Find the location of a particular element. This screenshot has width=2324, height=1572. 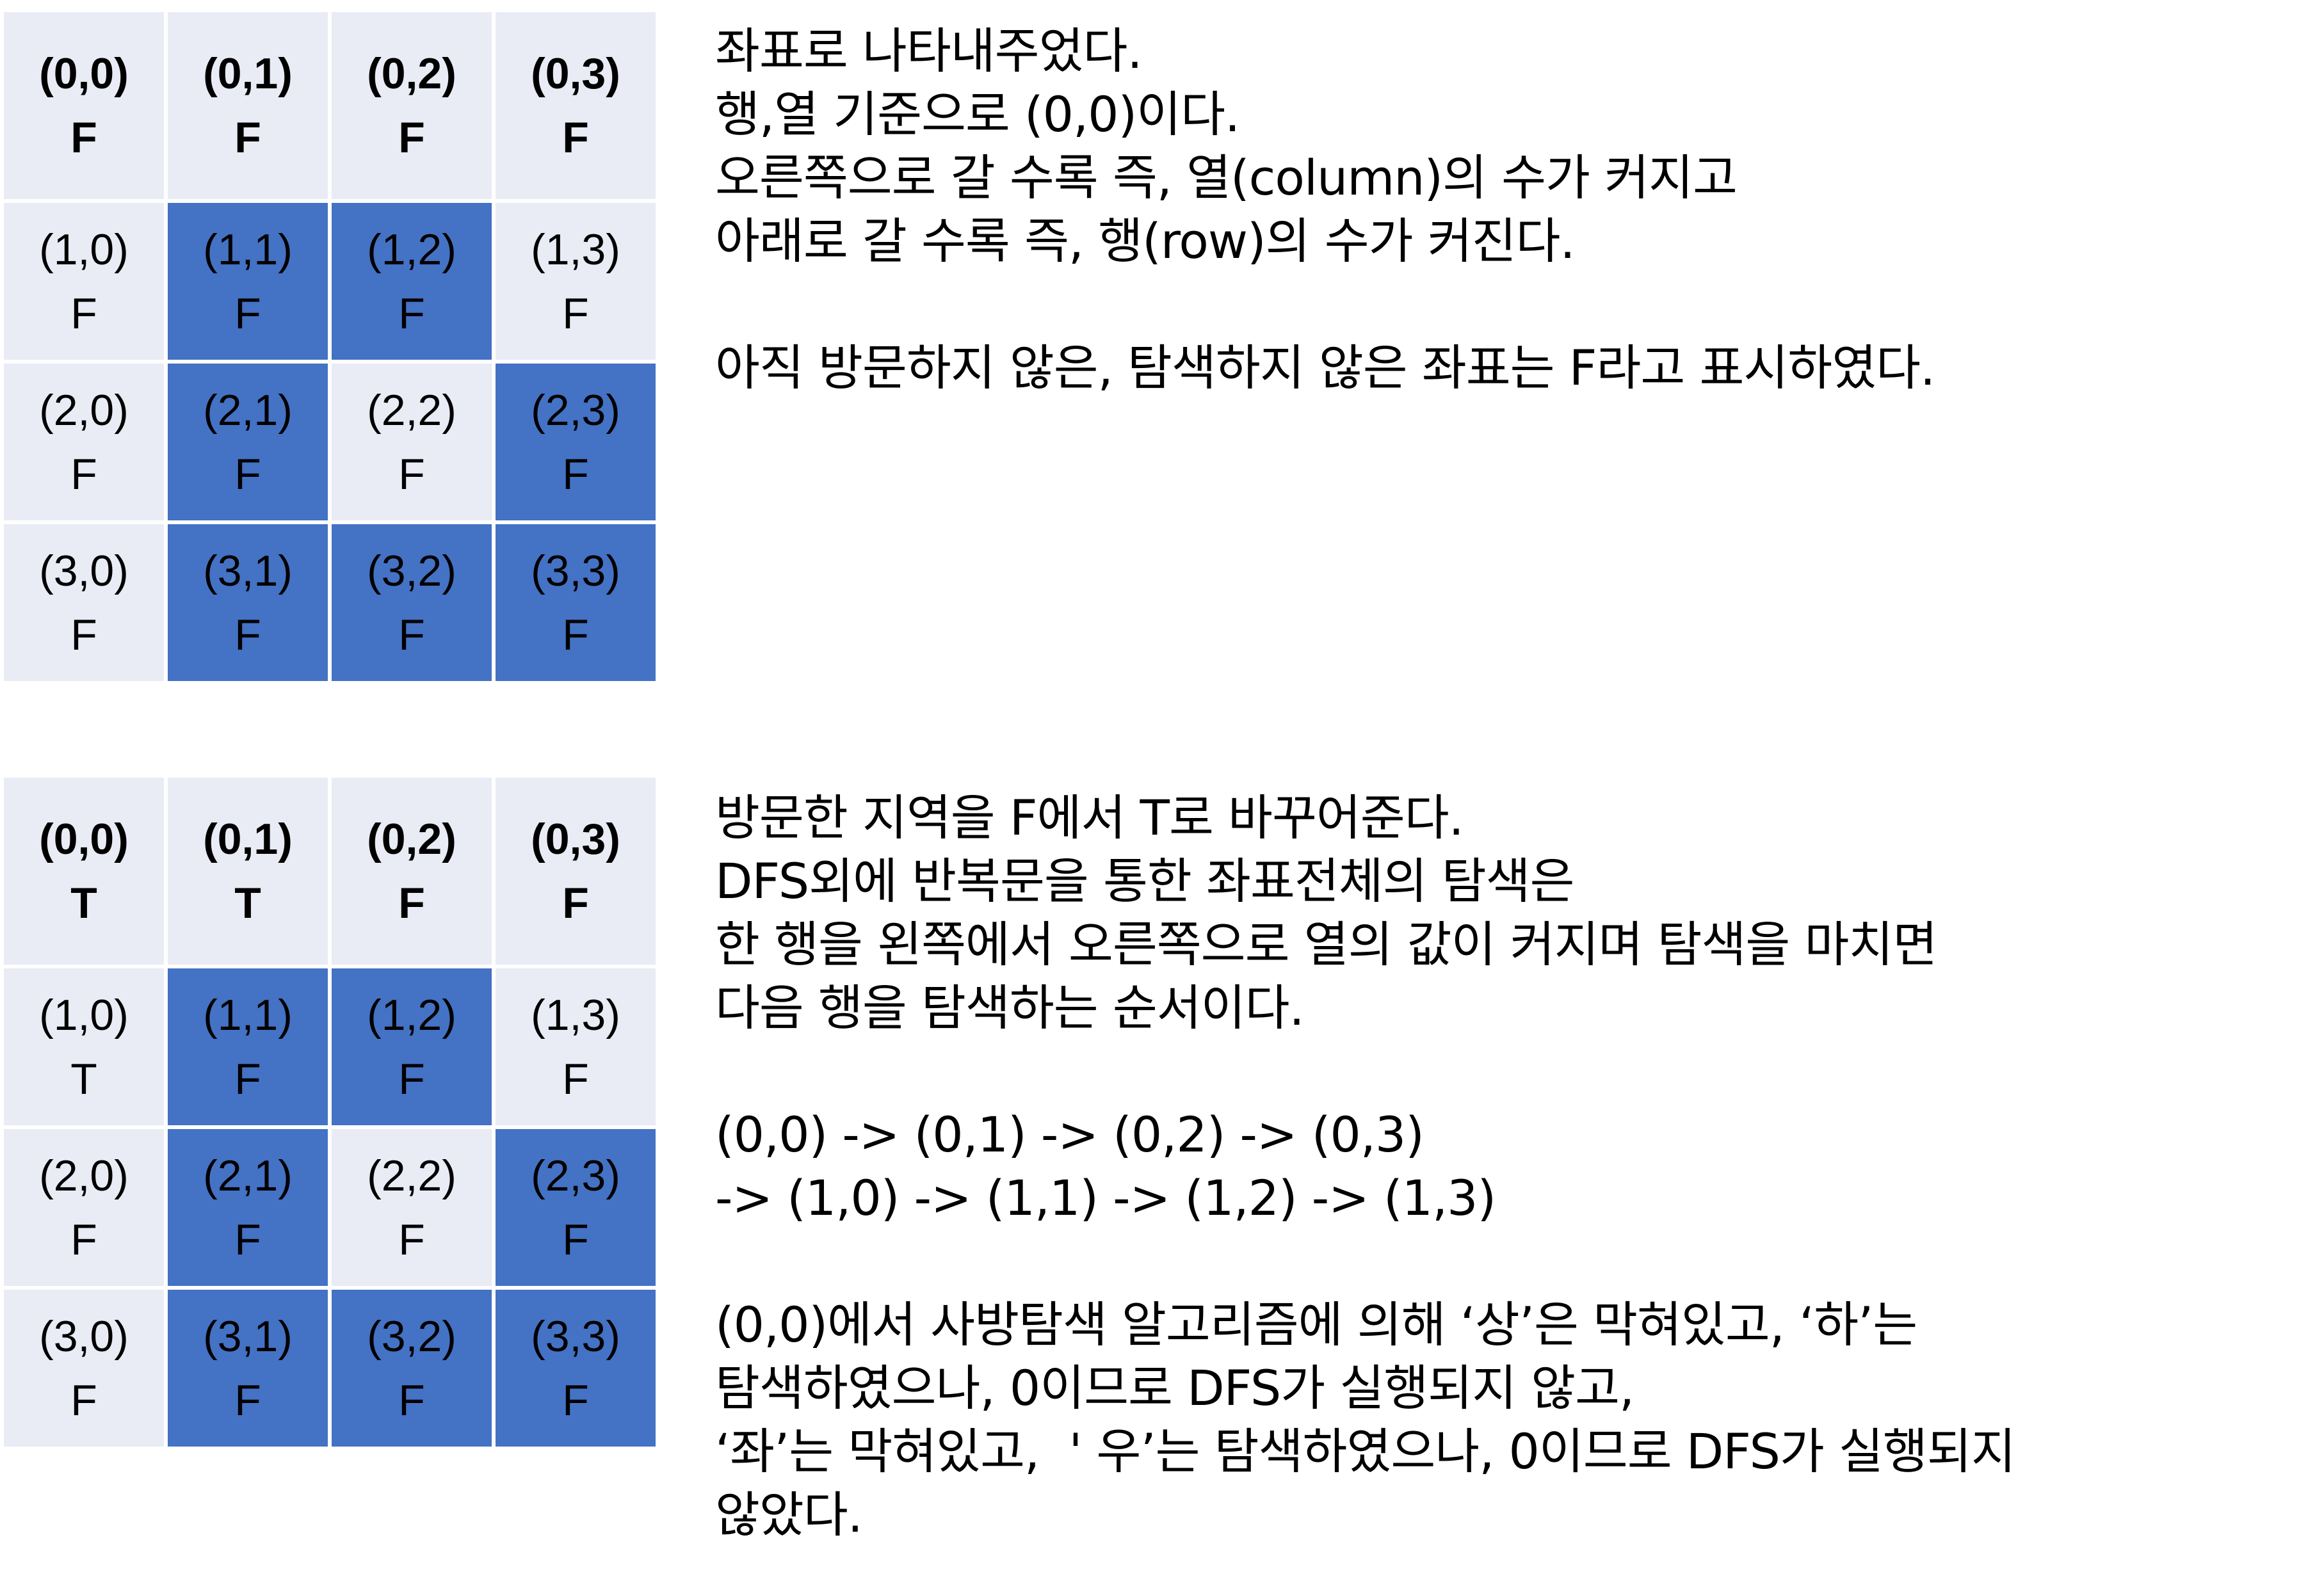

description-line: (0,0)에서 사방탐색 알고리즘에 의해 ‘상’은 막혀있고, ‘하’는 is located at coordinates (1316, 1324).